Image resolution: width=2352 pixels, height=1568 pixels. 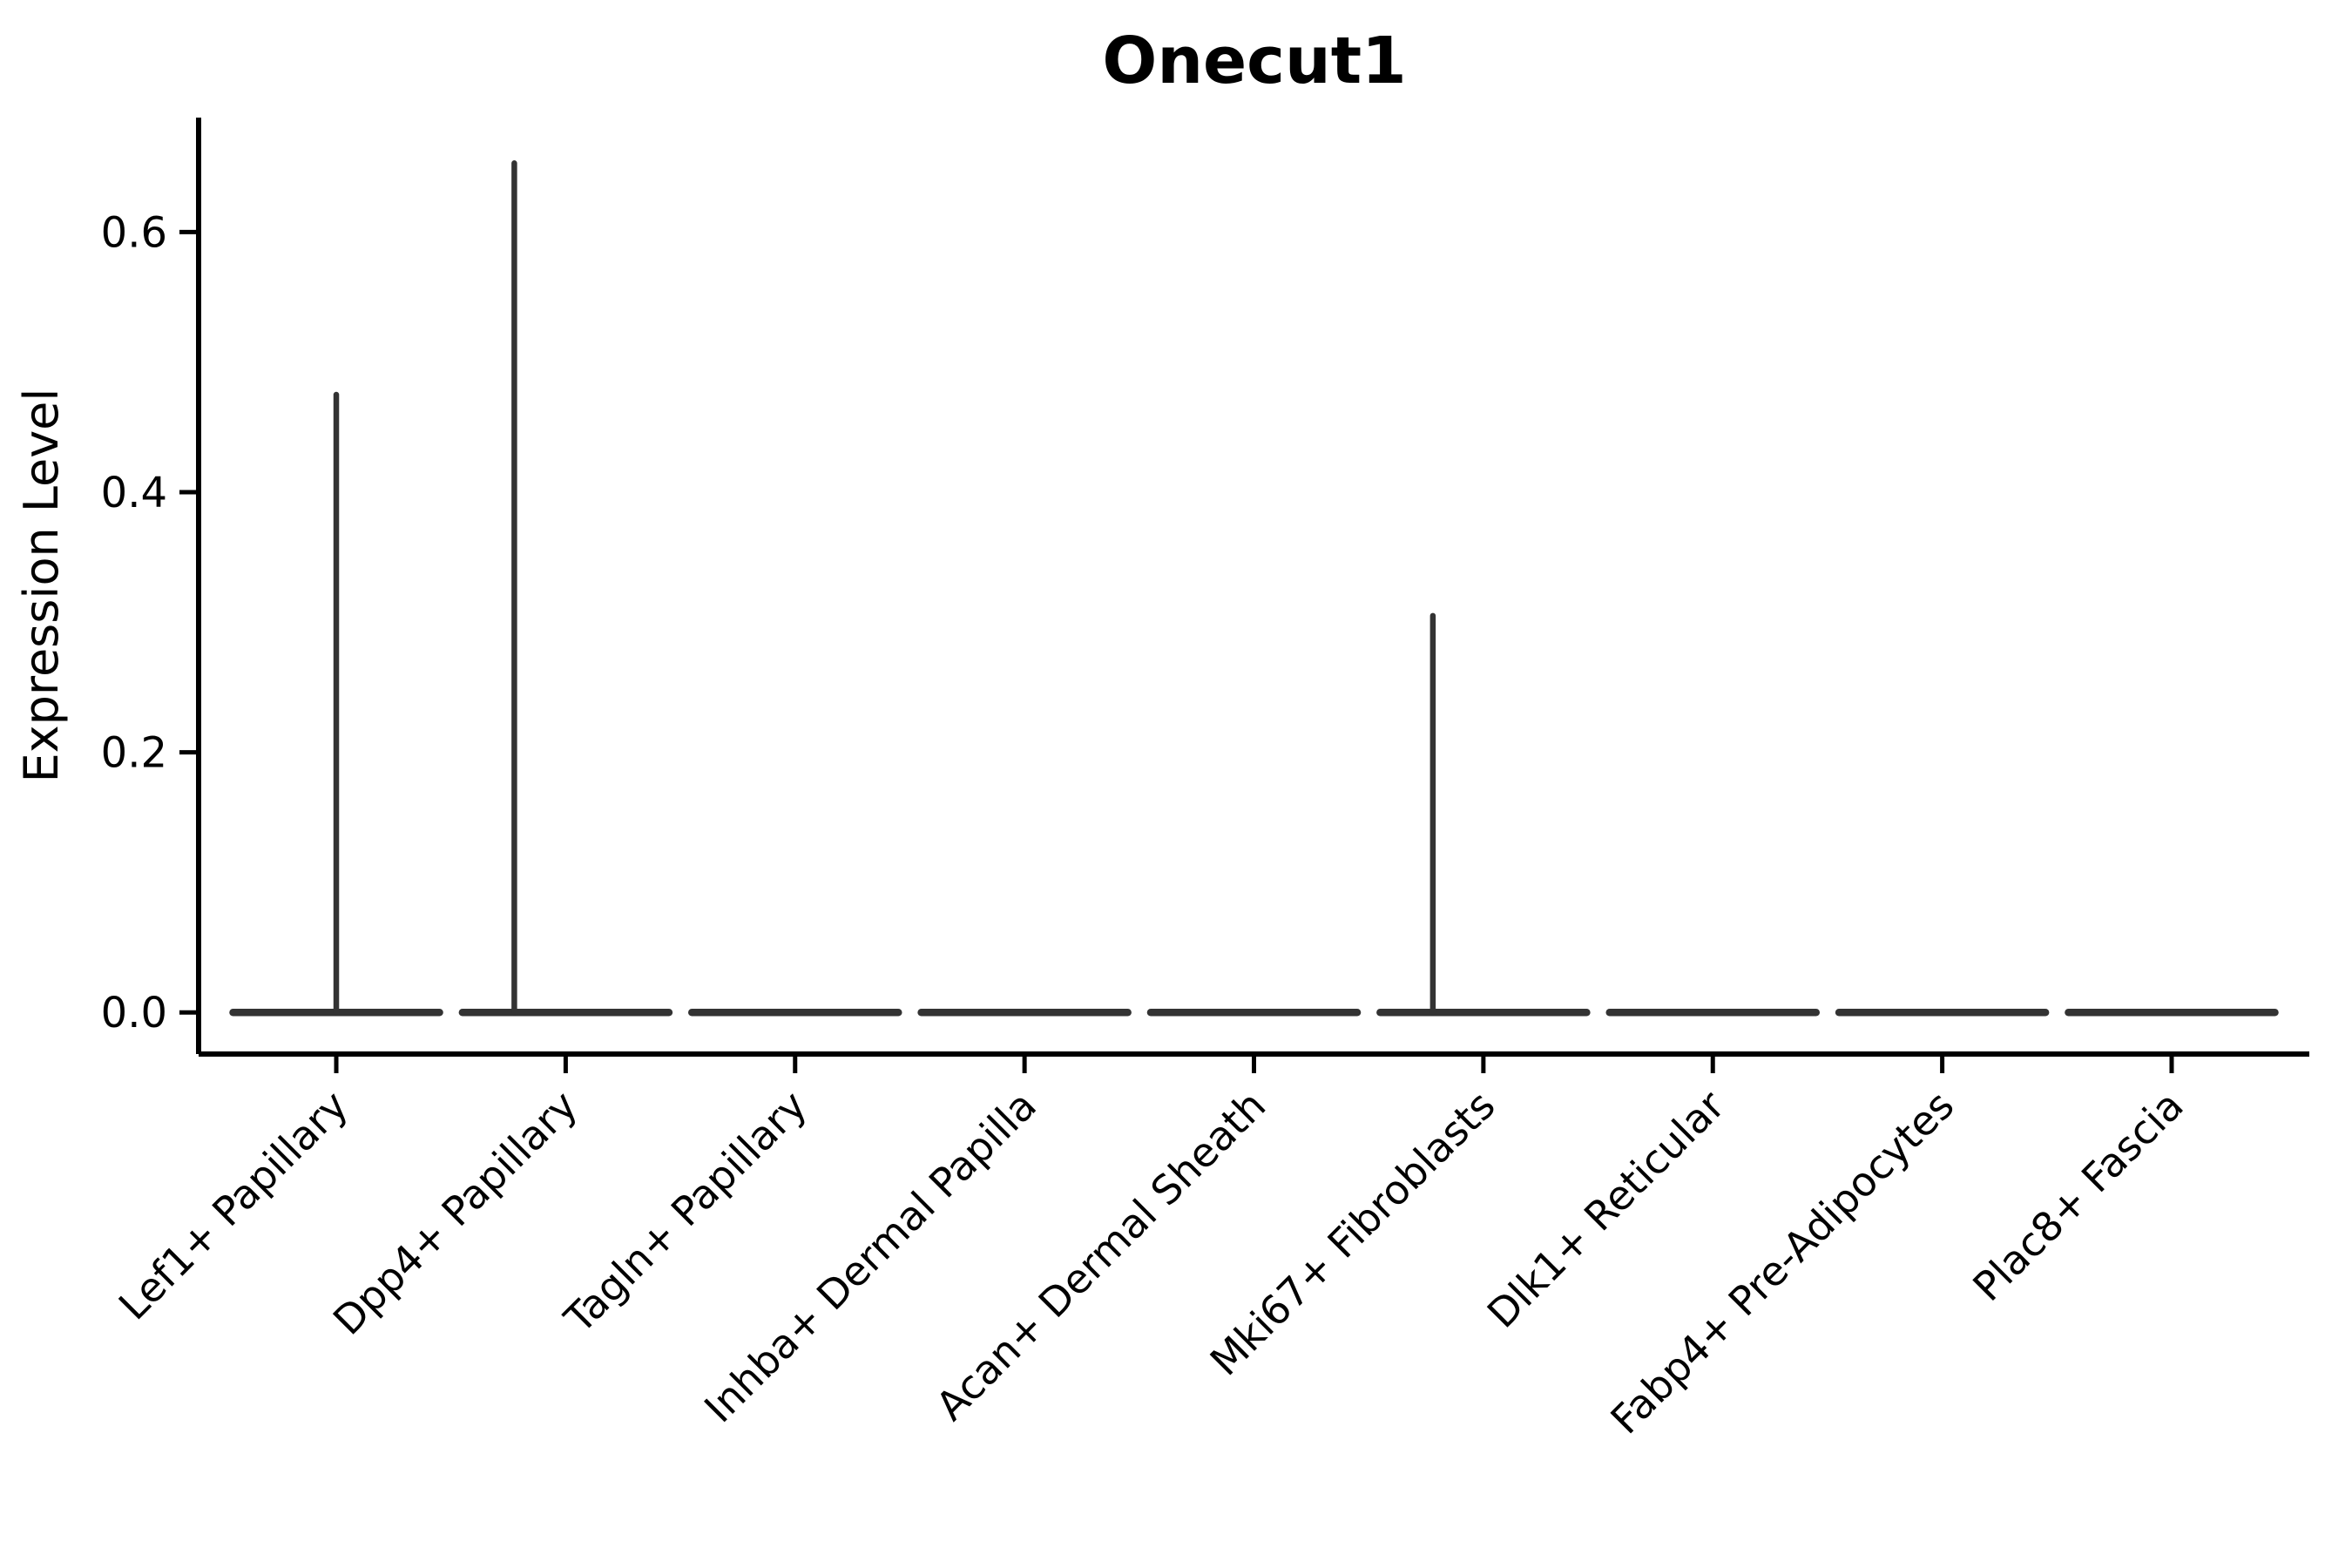 I want to click on x-tick-label: Dpp4+ Papillary, so click(x=455, y=1213).